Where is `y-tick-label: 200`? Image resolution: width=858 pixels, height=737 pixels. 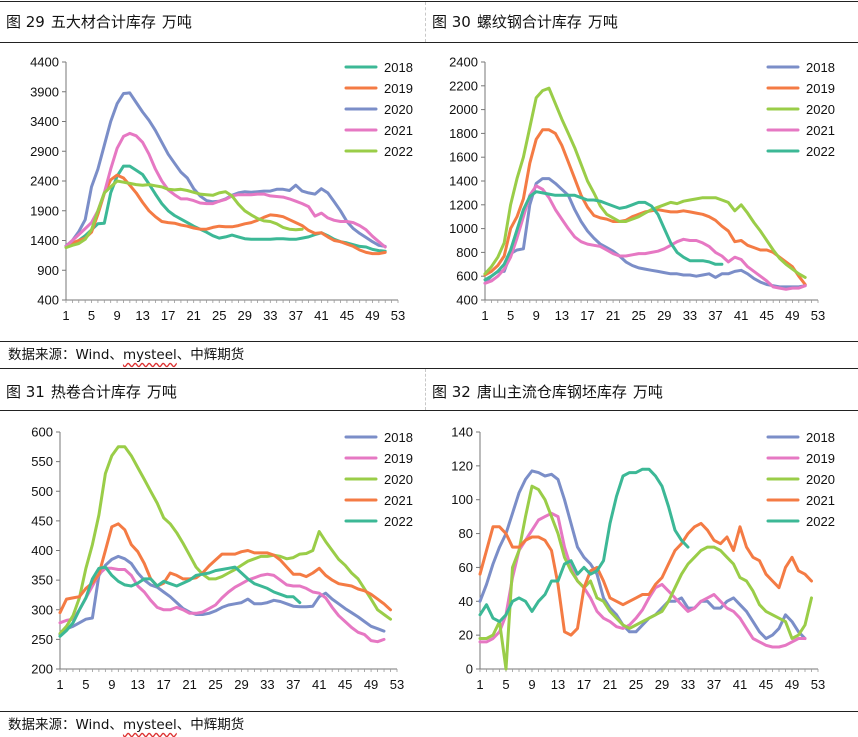 y-tick-label: 200 is located at coordinates (42, 669).